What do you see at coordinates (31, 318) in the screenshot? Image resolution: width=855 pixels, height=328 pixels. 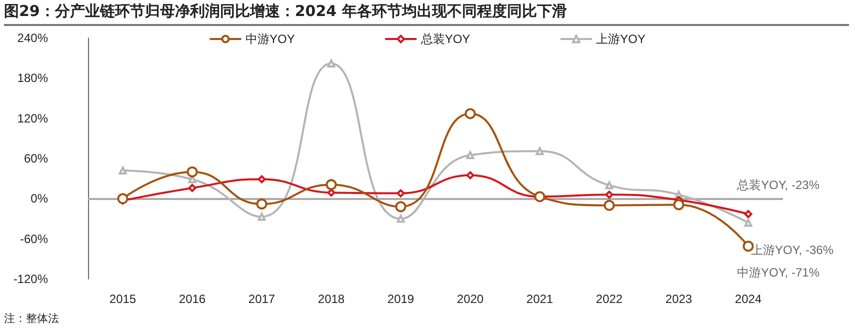 I see `text: 注：整体法` at bounding box center [31, 318].